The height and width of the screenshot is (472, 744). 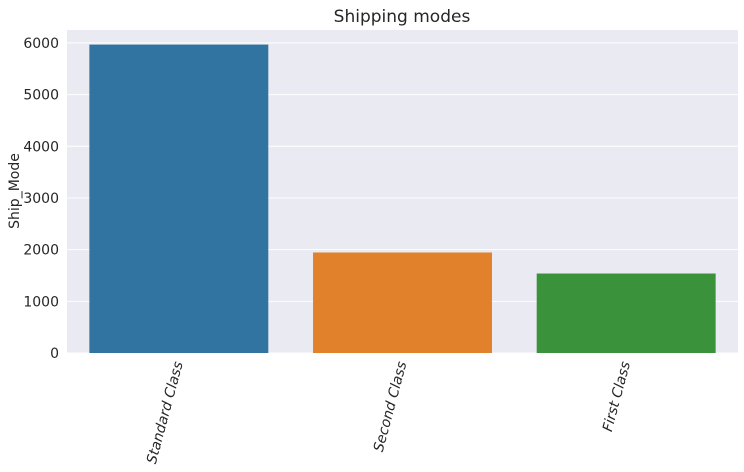 What do you see at coordinates (41, 251) in the screenshot?
I see `y-tick-label: 2000` at bounding box center [41, 251].